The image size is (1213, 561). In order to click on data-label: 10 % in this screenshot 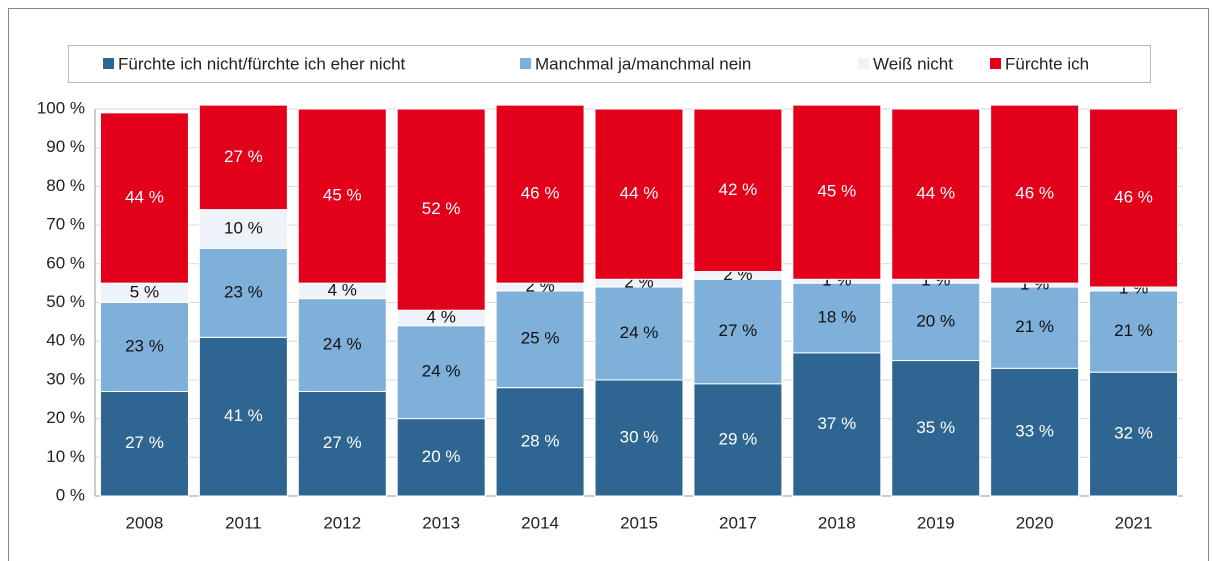, I will do `click(243, 227)`.